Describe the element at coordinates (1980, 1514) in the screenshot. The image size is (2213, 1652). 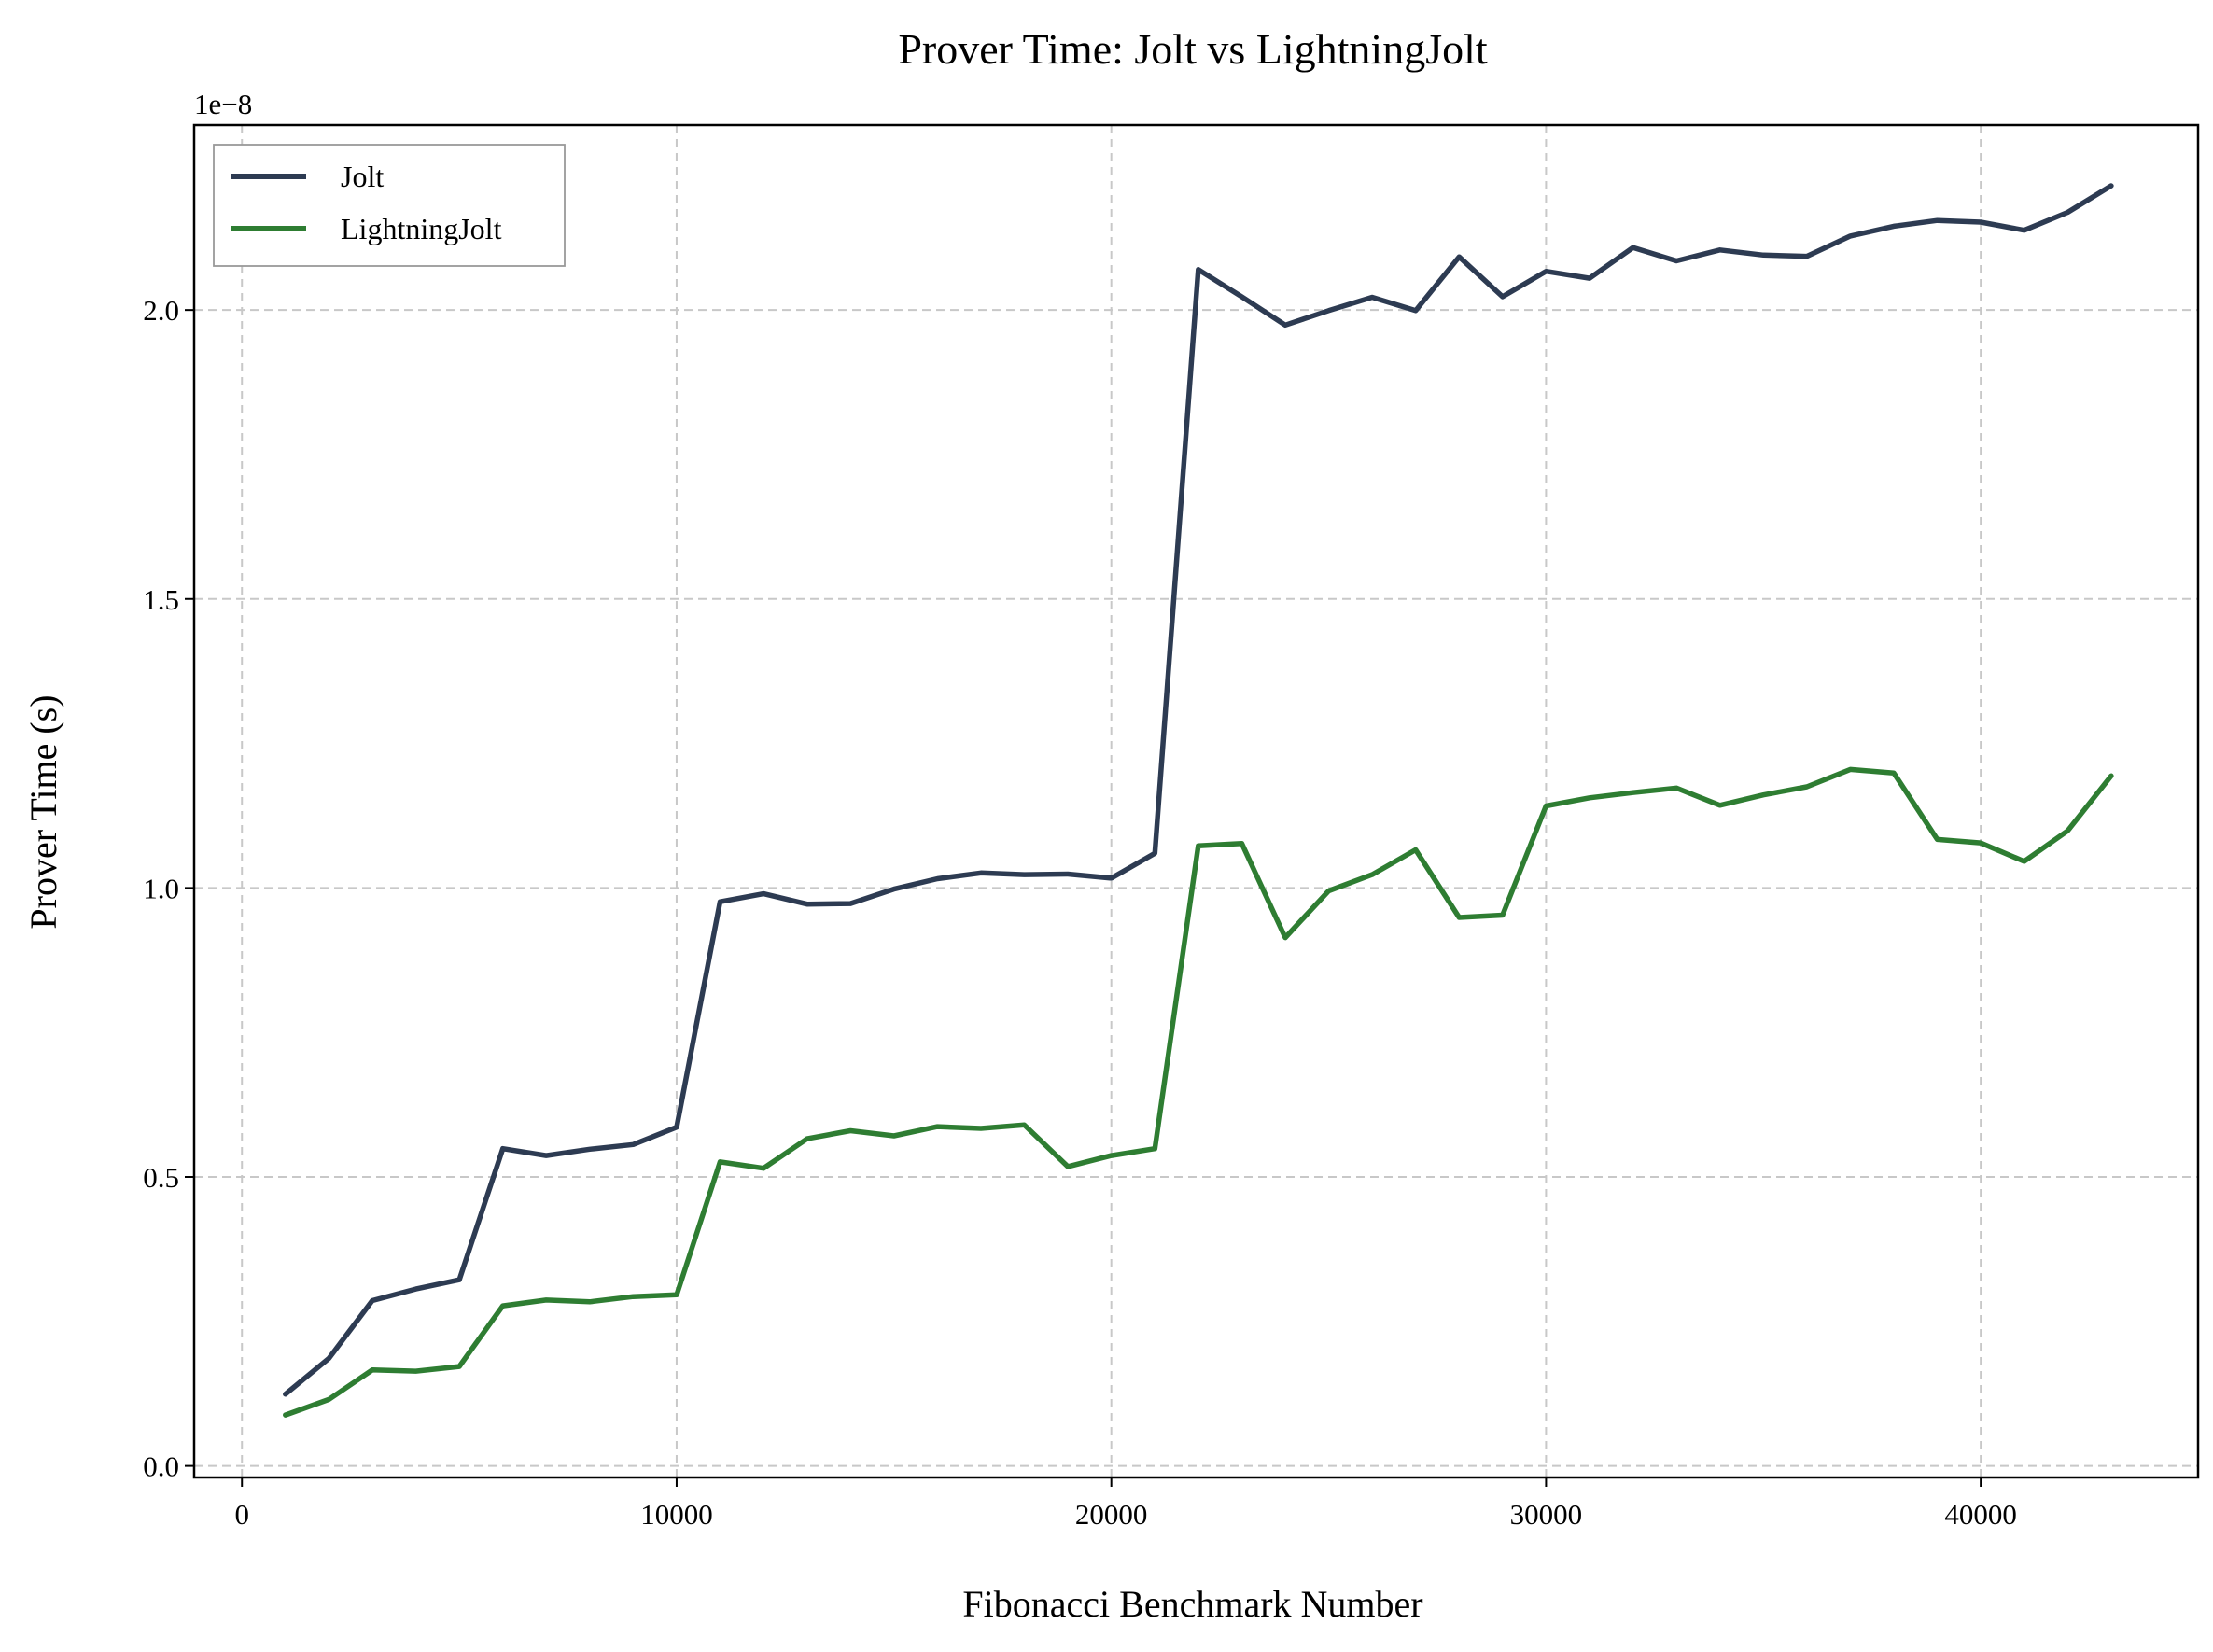
I see `x-tick-label: 40000` at that location.